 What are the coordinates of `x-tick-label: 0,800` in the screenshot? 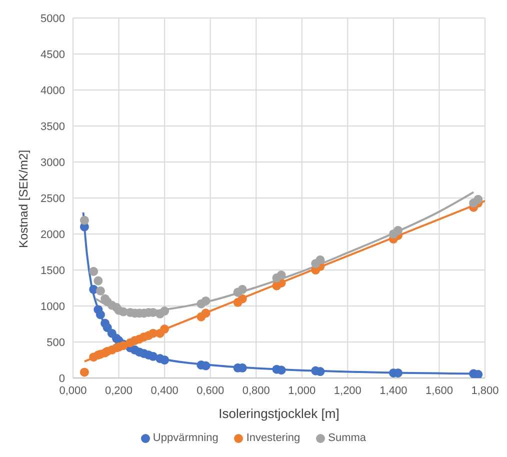 It's located at (256, 390).